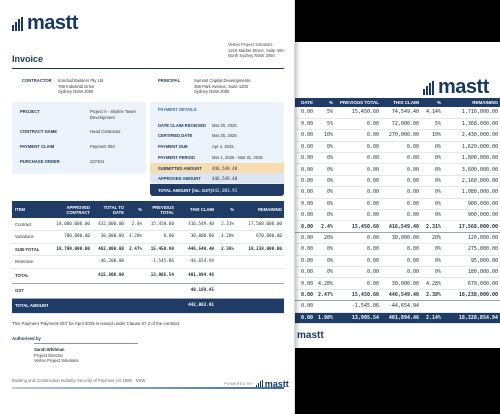 The height and width of the screenshot is (414, 500). What do you see at coordinates (30, 237) in the screenshot?
I see `table-cell: Variations` at bounding box center [30, 237].